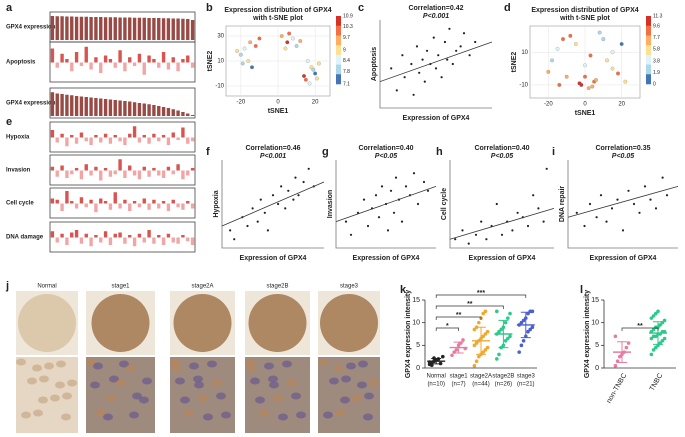 The image size is (685, 437). Describe the element at coordinates (18, 138) in the screenshot. I see `row-label: Hypoxia` at that location.